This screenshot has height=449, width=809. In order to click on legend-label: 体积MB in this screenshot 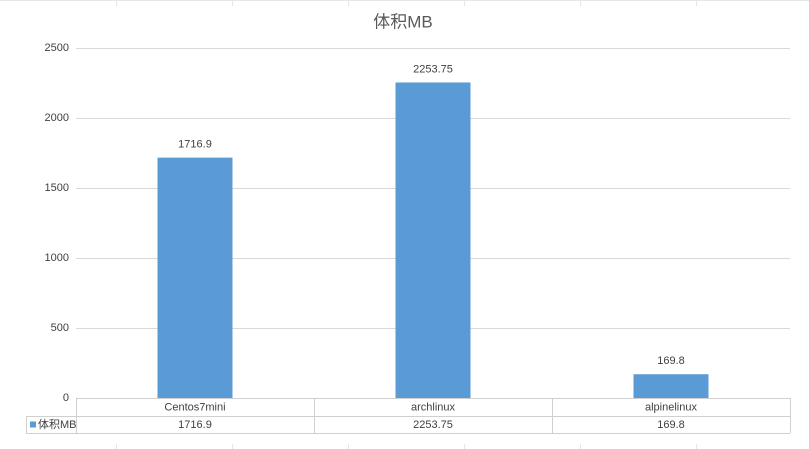, I will do `click(57, 424)`.